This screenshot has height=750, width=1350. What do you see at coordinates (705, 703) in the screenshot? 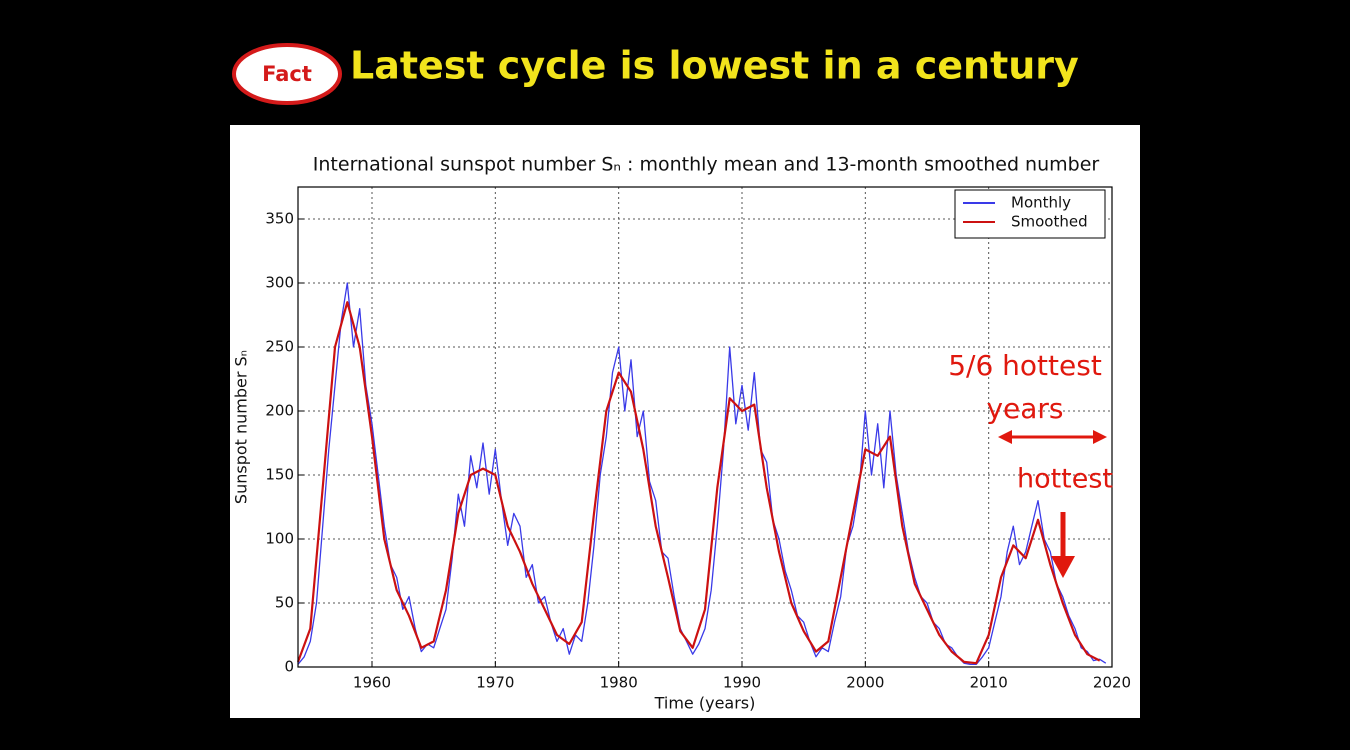
I see `x-axis-label: Time (years)` at bounding box center [705, 703].